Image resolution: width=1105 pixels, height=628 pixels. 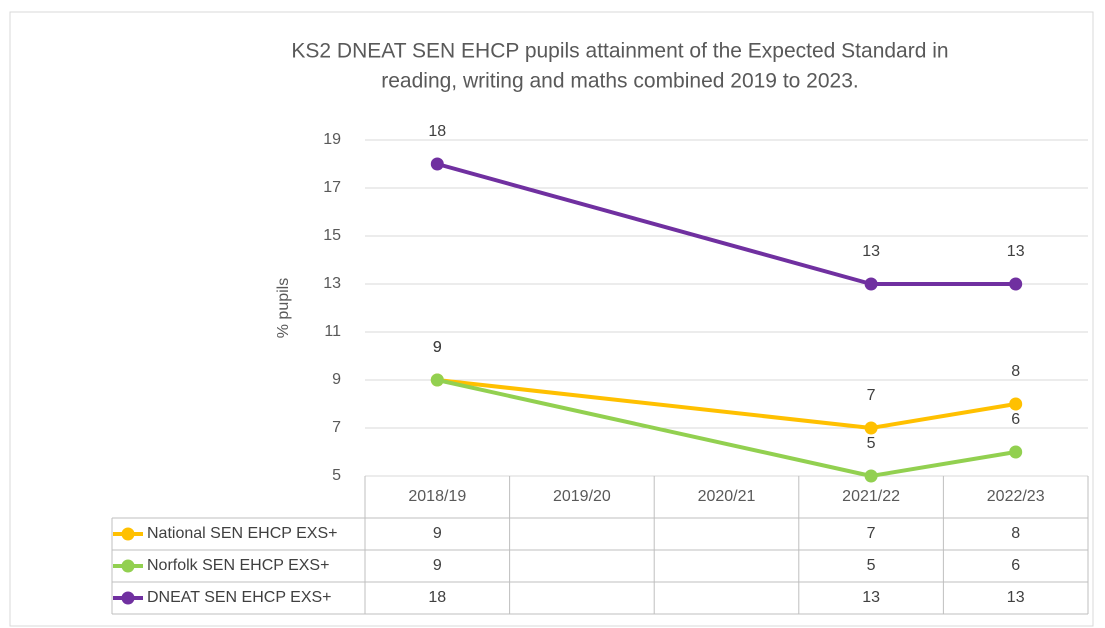 What do you see at coordinates (871, 533) in the screenshot?
I see `table-cell: 7` at bounding box center [871, 533].